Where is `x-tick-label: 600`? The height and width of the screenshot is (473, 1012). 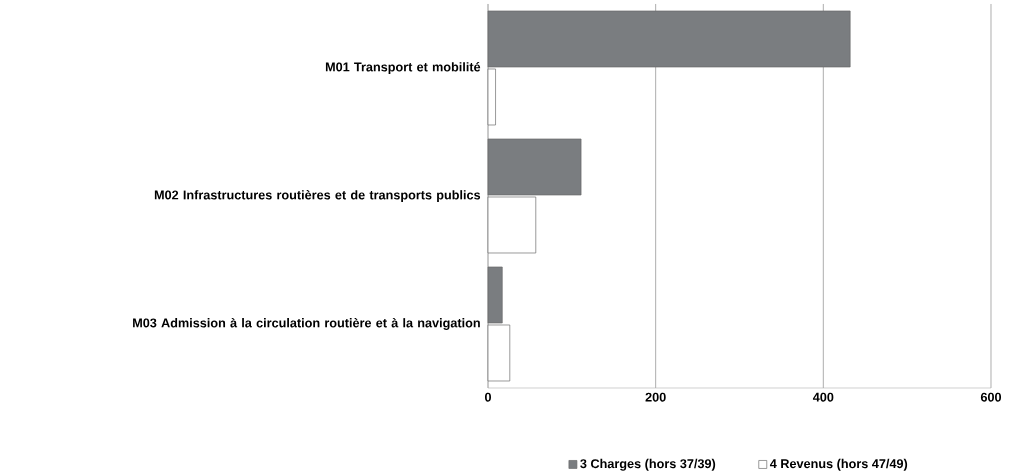 x-tick-label: 600 is located at coordinates (991, 397).